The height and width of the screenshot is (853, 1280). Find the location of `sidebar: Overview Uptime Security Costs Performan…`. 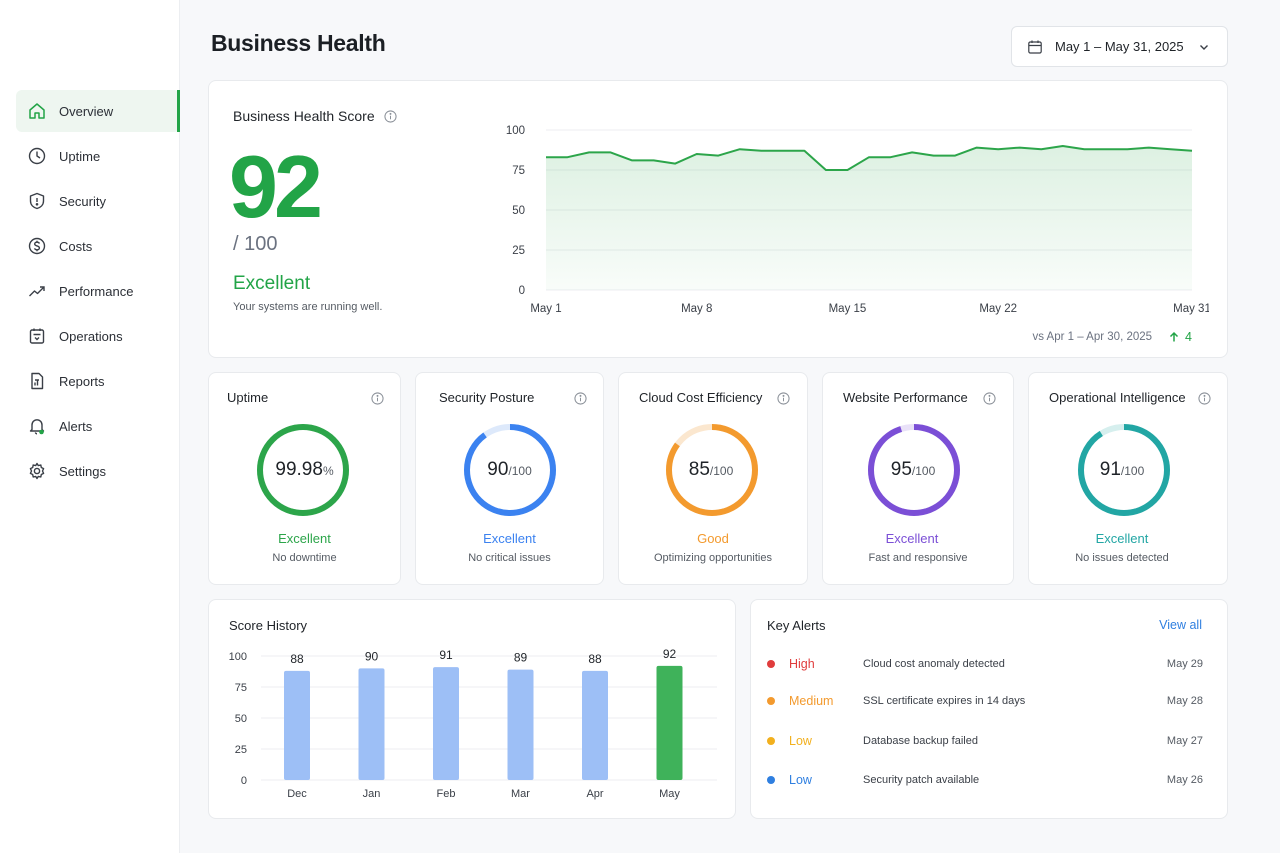

sidebar: Overview Uptime Security Costs Performan… is located at coordinates (90, 426).